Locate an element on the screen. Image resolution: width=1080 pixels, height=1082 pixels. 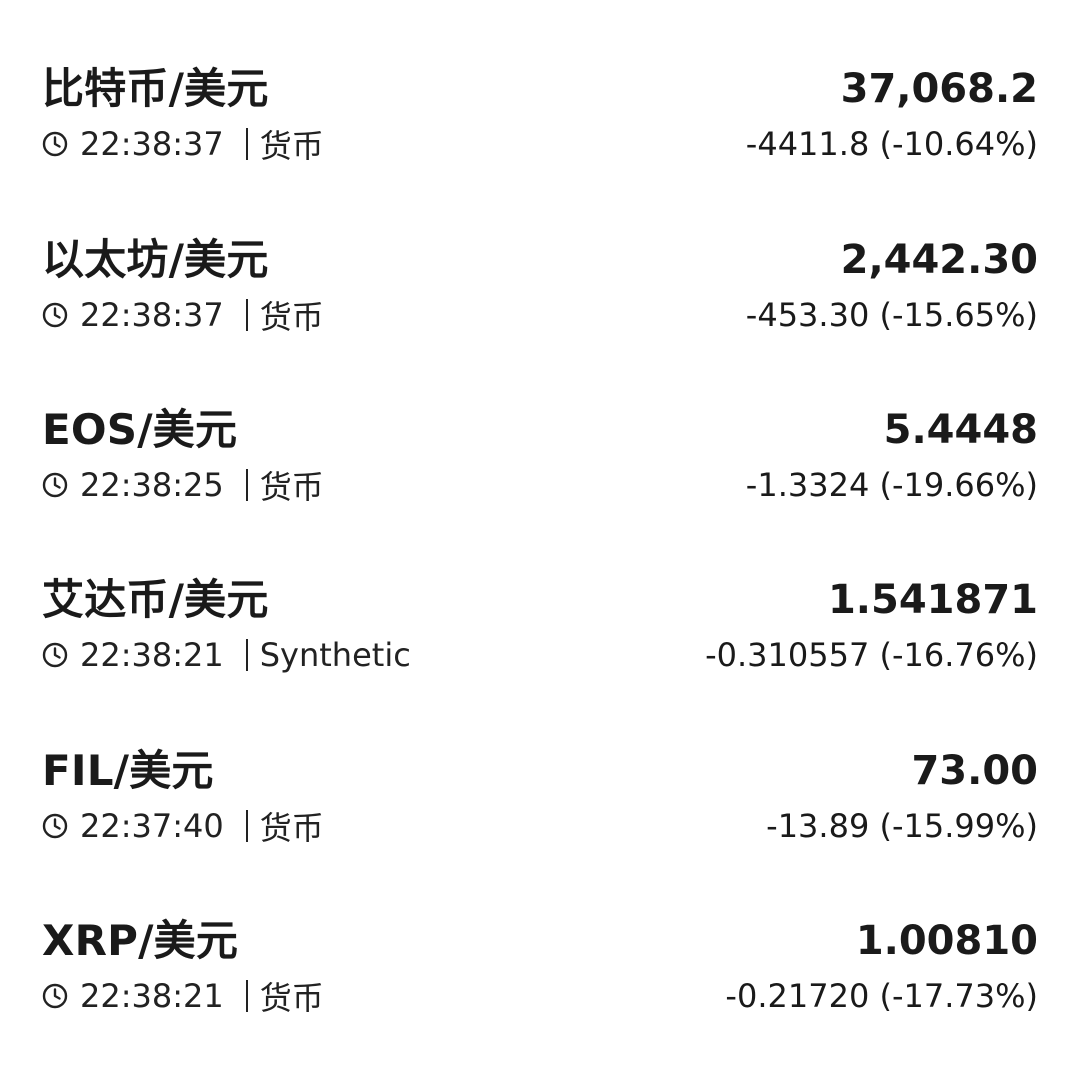
quote-price: 5.4448 is located at coordinates (960, 430).